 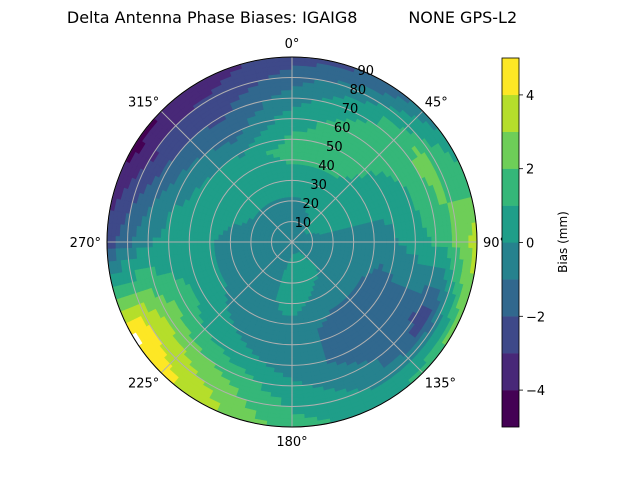 What do you see at coordinates (358, 90) in the screenshot?
I see `radial-tick-label: 80` at bounding box center [358, 90].